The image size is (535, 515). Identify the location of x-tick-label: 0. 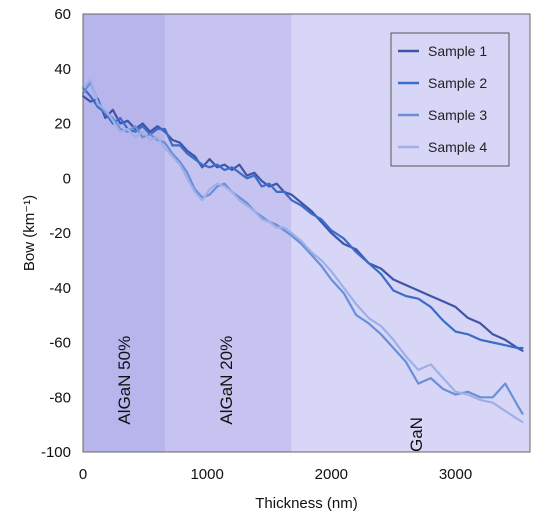
(83, 474).